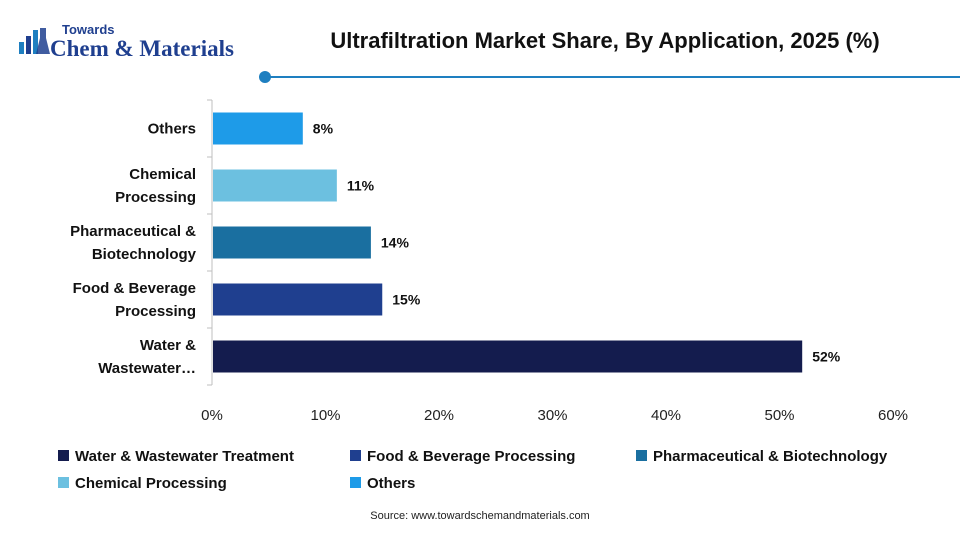  What do you see at coordinates (552, 415) in the screenshot?
I see `x-tick-label: 30%` at bounding box center [552, 415].